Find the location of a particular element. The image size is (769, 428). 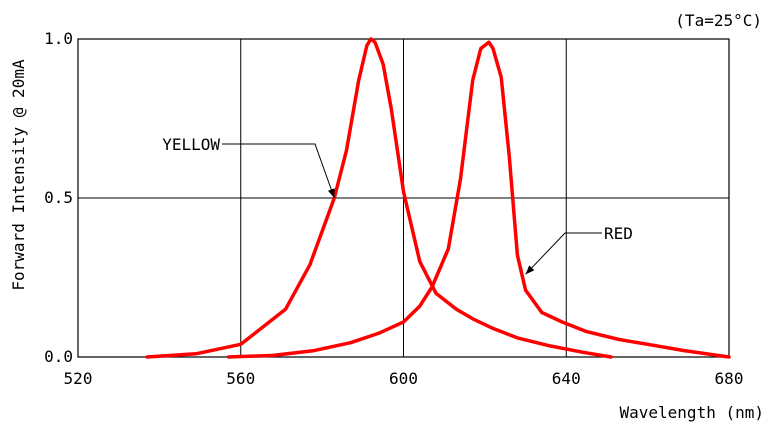

annotation-label: YELLOW is located at coordinates (191, 144).